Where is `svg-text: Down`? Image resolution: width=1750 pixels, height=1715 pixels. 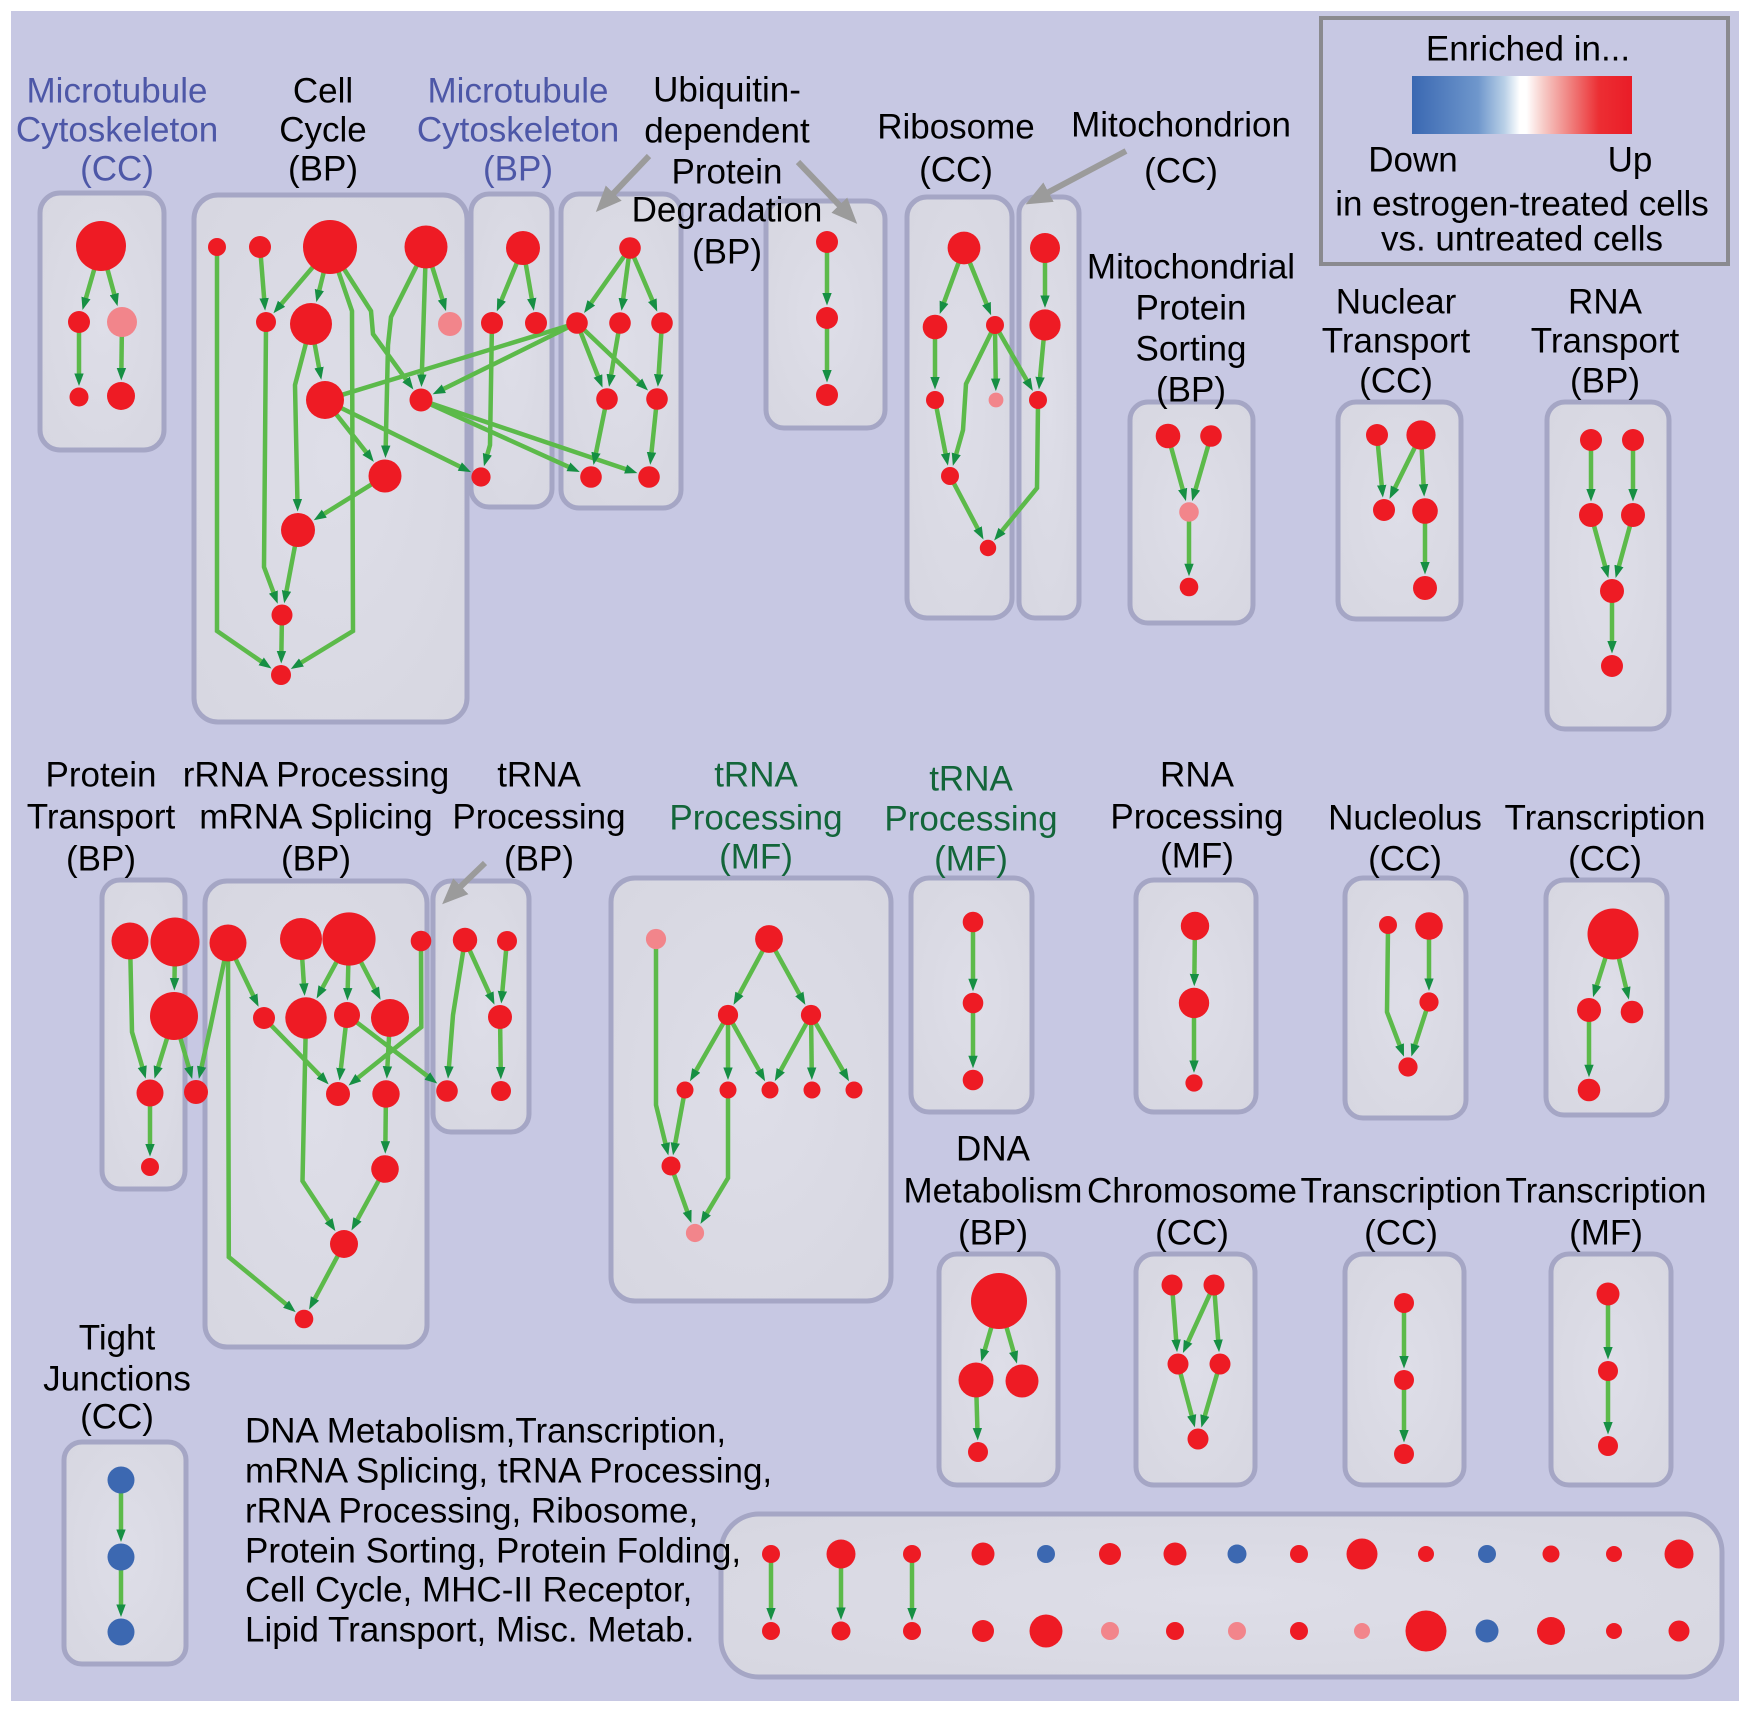
svg-text: Down is located at coordinates (1412, 159).